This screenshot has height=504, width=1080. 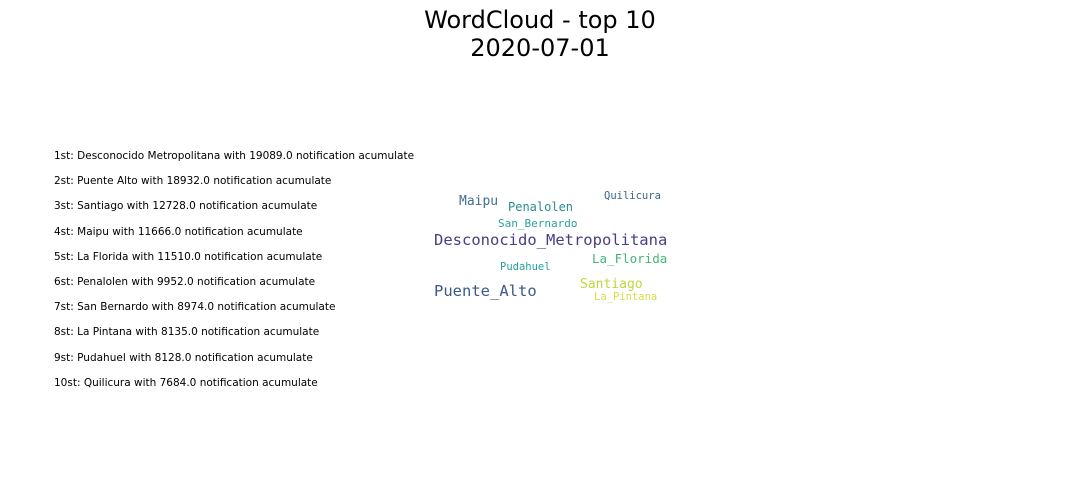 What do you see at coordinates (611, 284) in the screenshot?
I see `cloud-word-santiago: Santiago` at bounding box center [611, 284].